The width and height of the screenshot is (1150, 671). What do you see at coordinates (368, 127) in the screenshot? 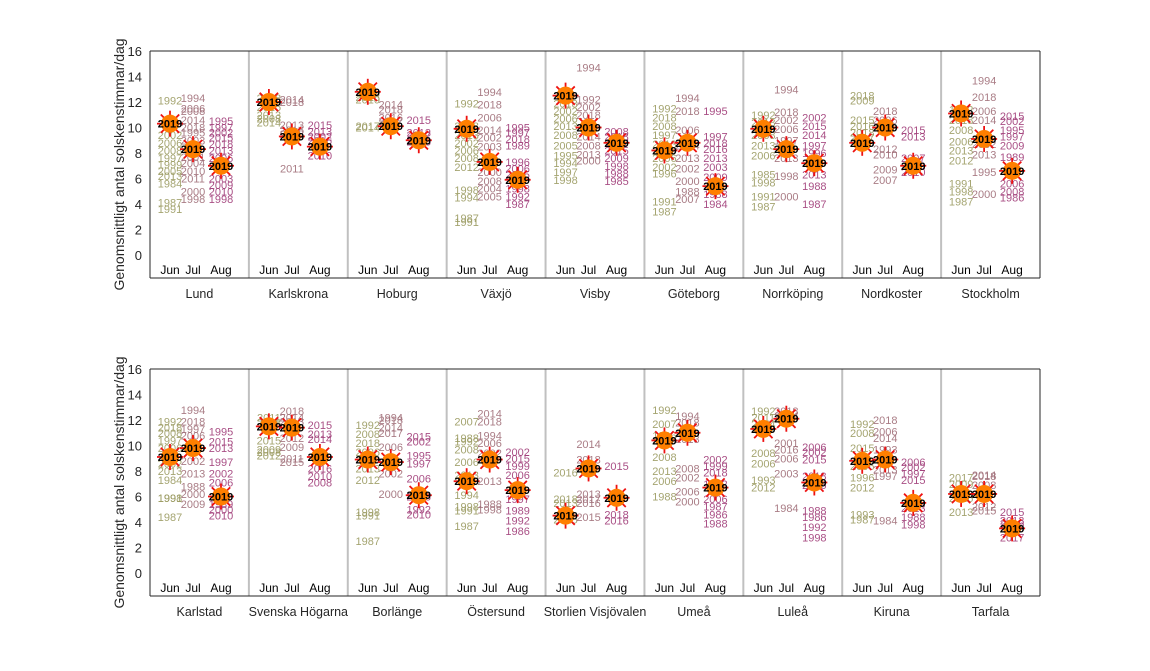
I see `year-label: 2017` at bounding box center [368, 127].